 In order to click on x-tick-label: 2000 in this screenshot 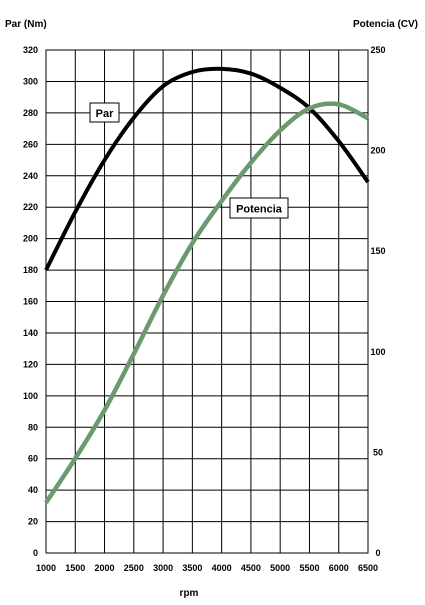, I will do `click(105, 568)`.